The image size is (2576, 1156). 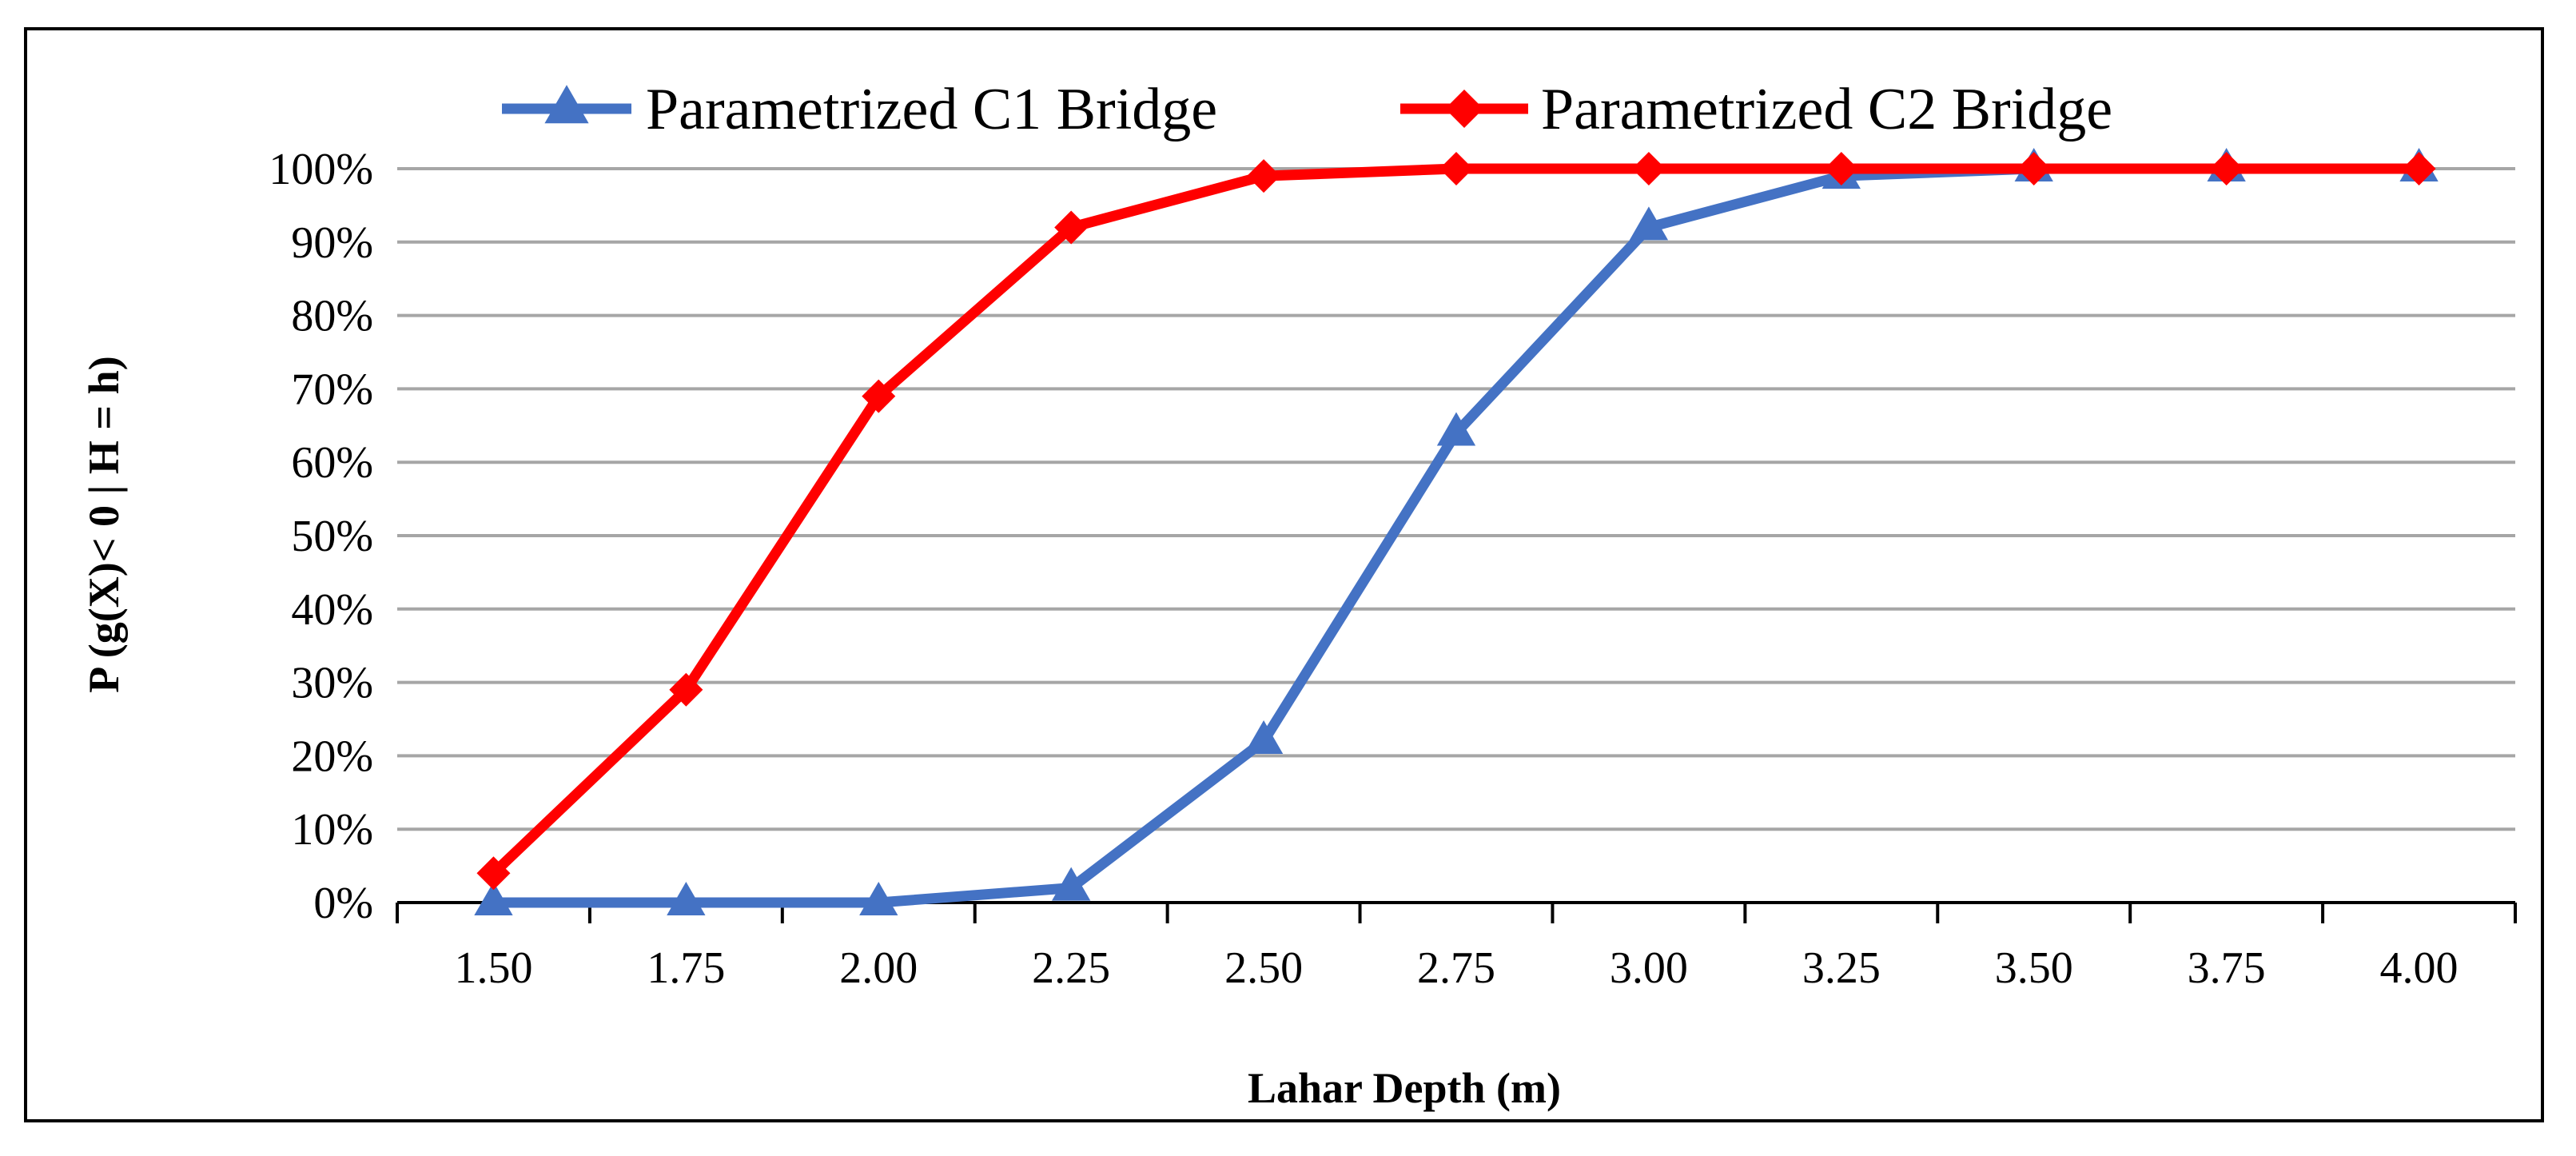 I want to click on x-tick-label: 2.00, so click(x=878, y=968).